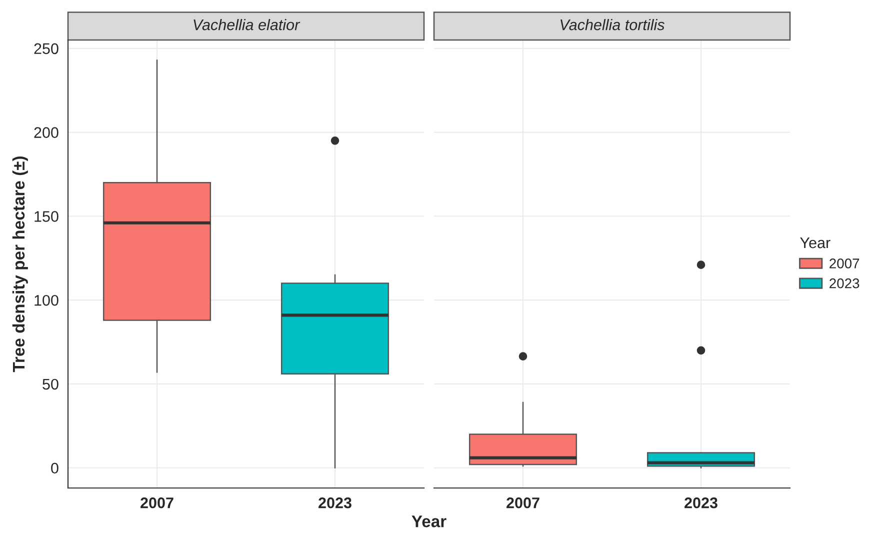  I want to click on legend-title: Year, so click(815, 243).